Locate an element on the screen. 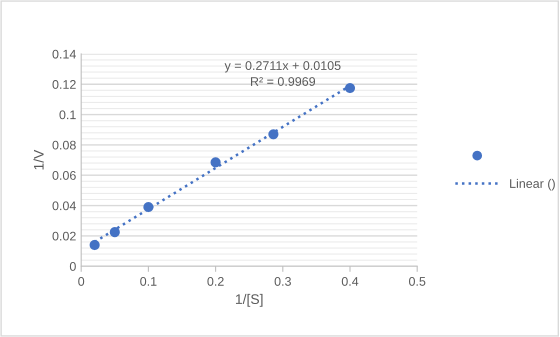 The image size is (560, 337). x-tick-label: 0.3 is located at coordinates (282, 281).